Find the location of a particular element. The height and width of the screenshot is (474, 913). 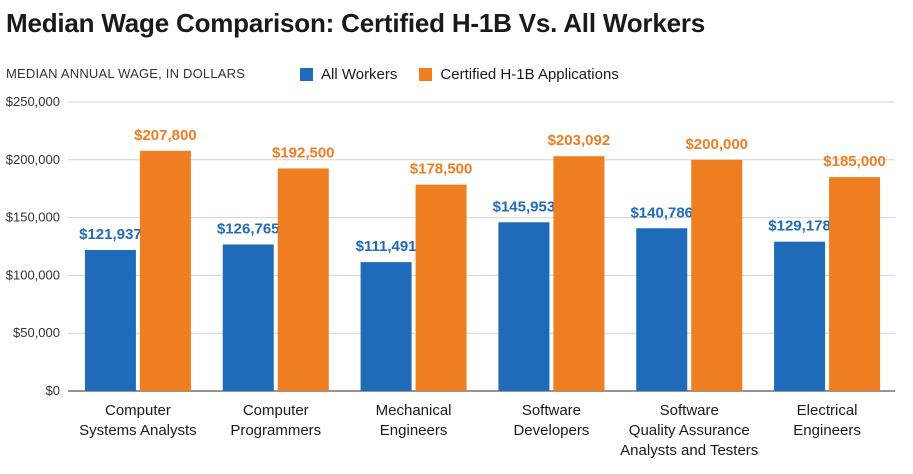

data-label-h1b: $203,092 is located at coordinates (579, 140).